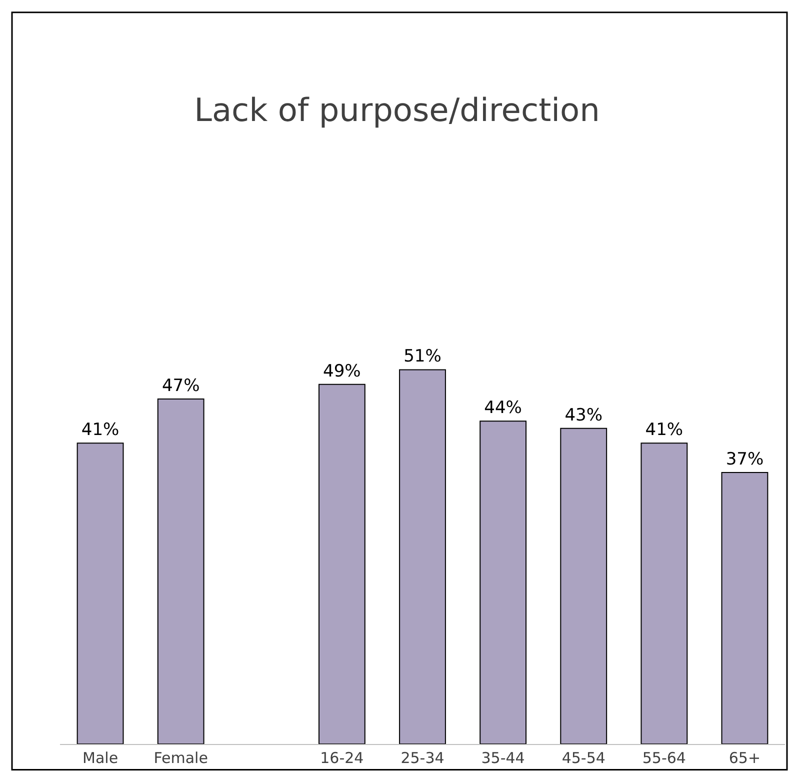  I want to click on x-tick-label: 45-54, so click(584, 758).